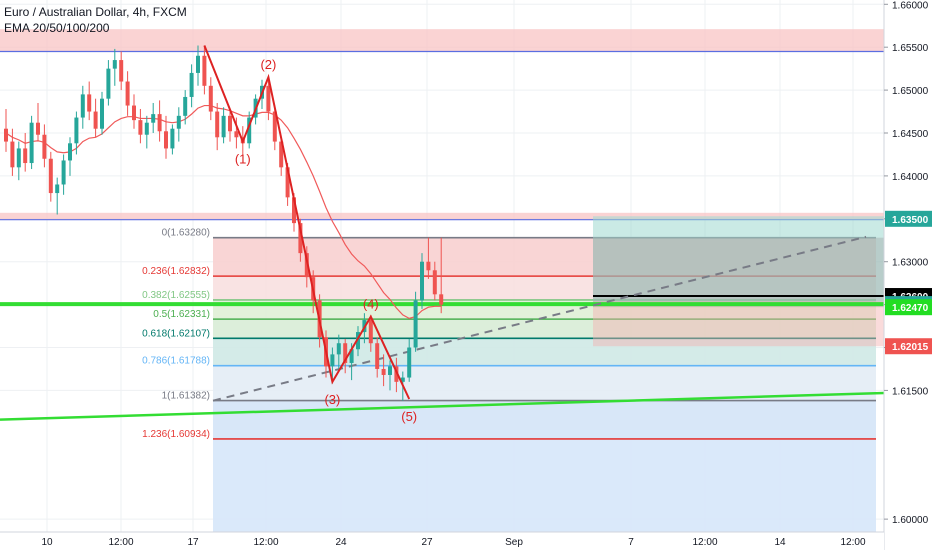 The height and width of the screenshot is (555, 932). I want to click on time-axis: 10 12:00 17 12:00 24 27 Sep 7 12:00 14 12:00, so click(442, 540).